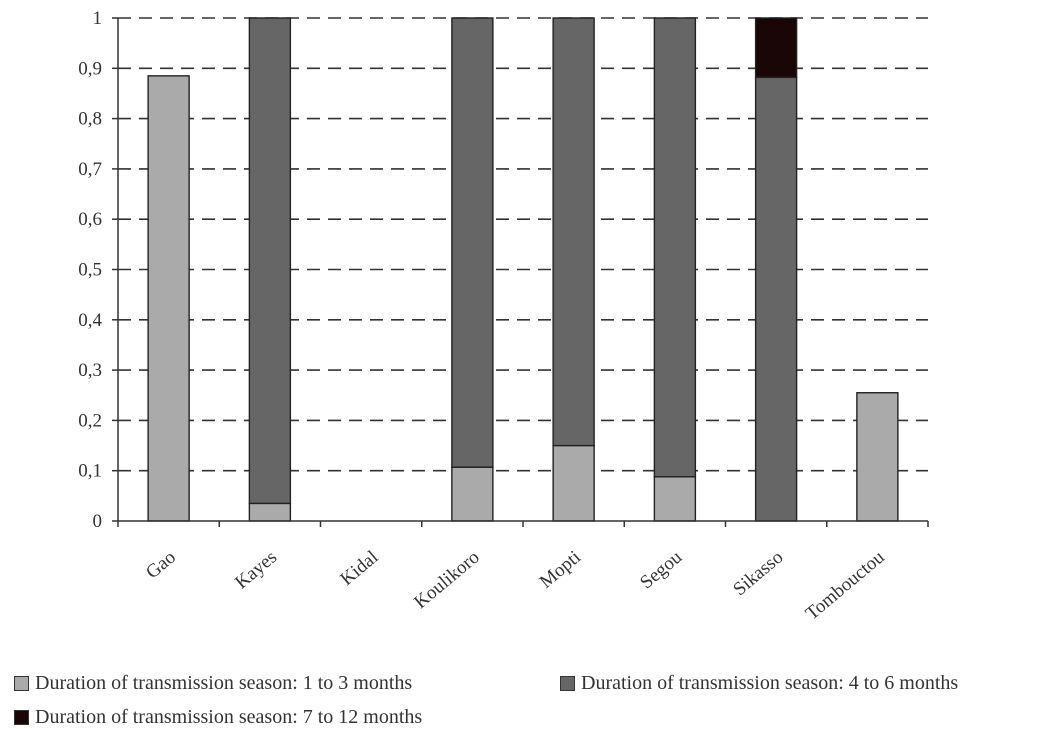 The height and width of the screenshot is (729, 1049). What do you see at coordinates (560, 570) in the screenshot?
I see `x-category-label: Mopti` at bounding box center [560, 570].